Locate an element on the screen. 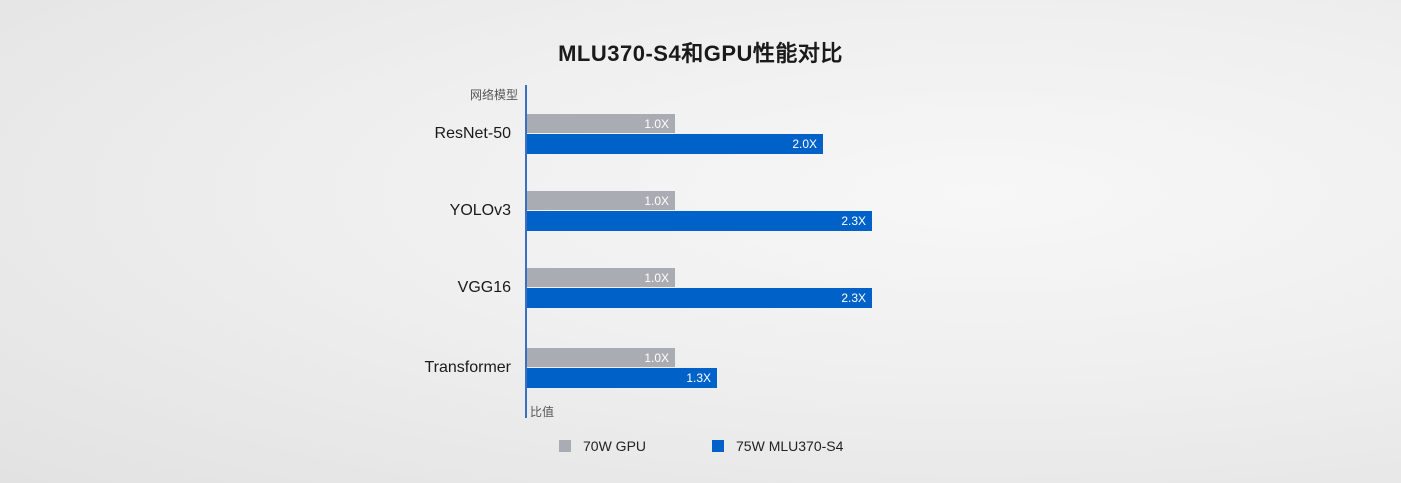  y-axis-line is located at coordinates (526, 251).